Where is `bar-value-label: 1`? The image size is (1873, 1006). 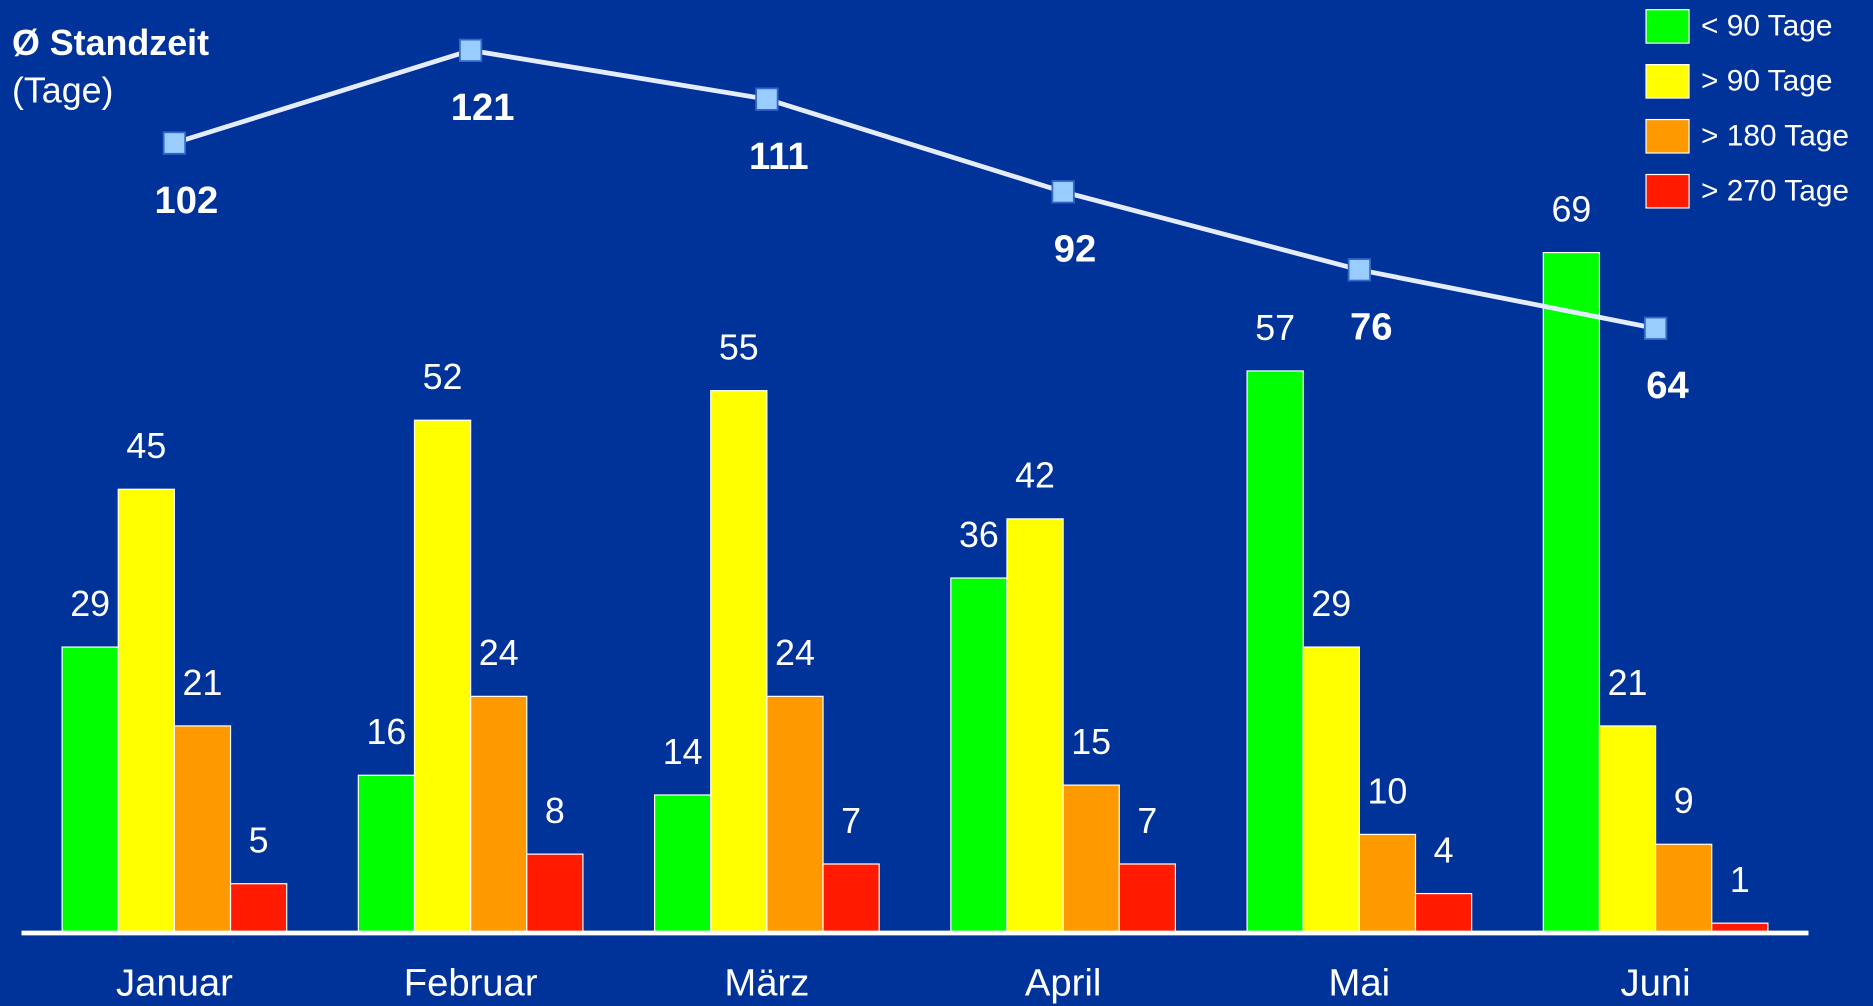 bar-value-label: 1 is located at coordinates (1740, 880).